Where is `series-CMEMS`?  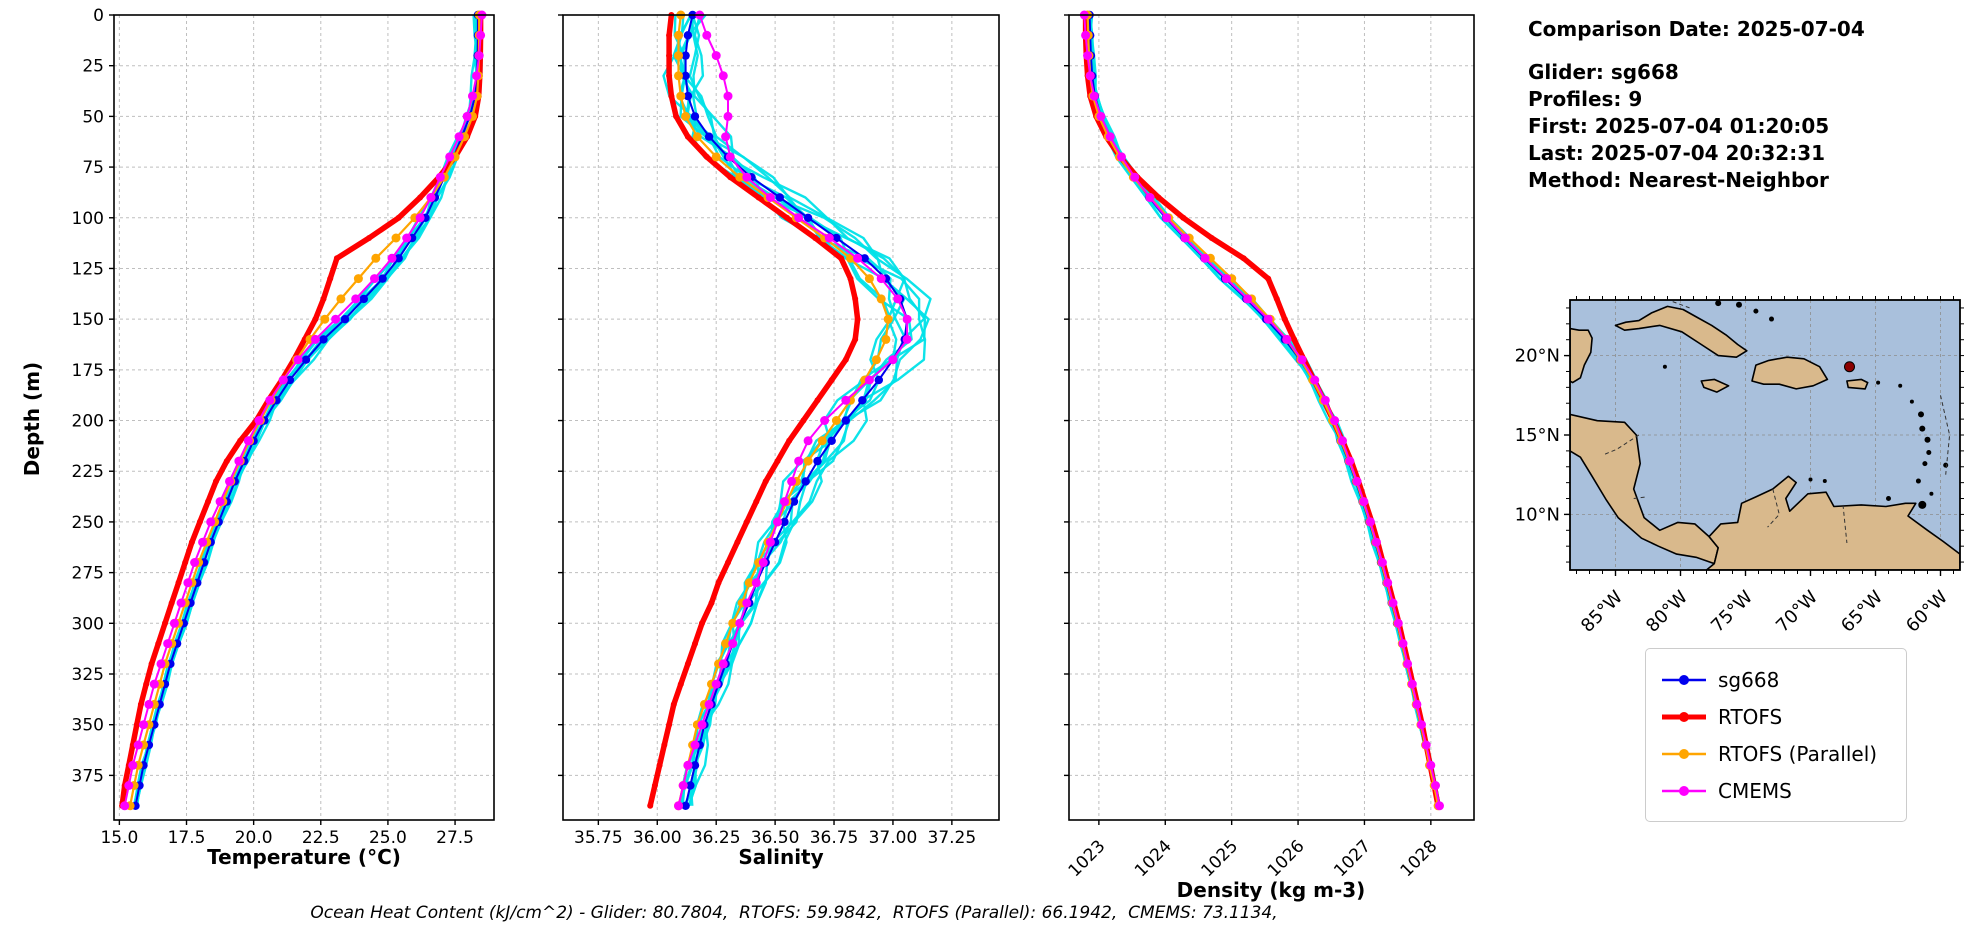
series-CMEMS is located at coordinates (793, 410).